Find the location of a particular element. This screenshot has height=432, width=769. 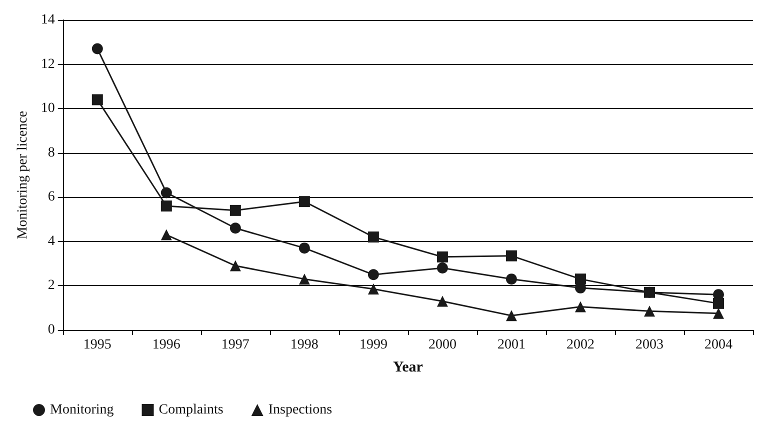

y-tick-label: 12 is located at coordinates (47, 64).